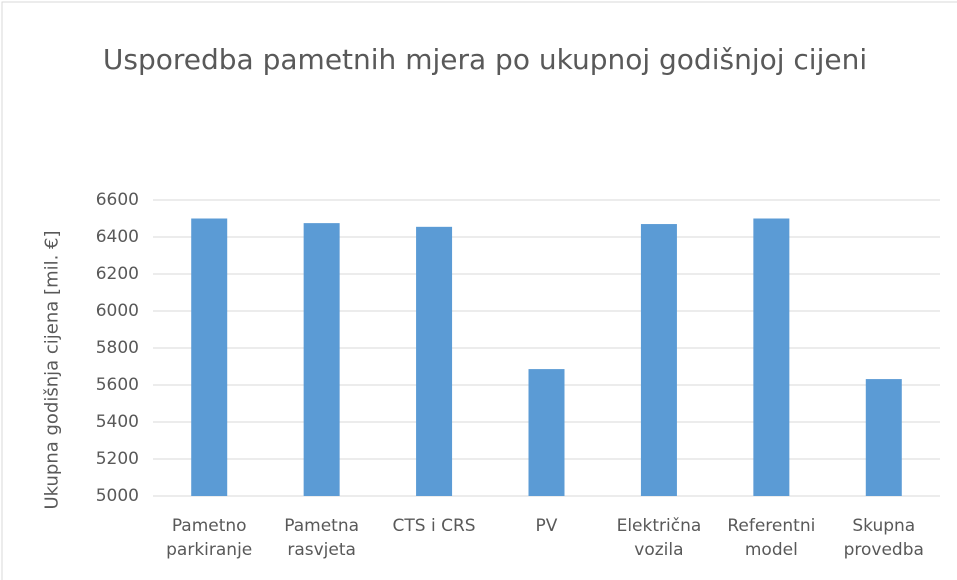 The image size is (957, 580). I want to click on y-tick-label: 5000, so click(117, 496).